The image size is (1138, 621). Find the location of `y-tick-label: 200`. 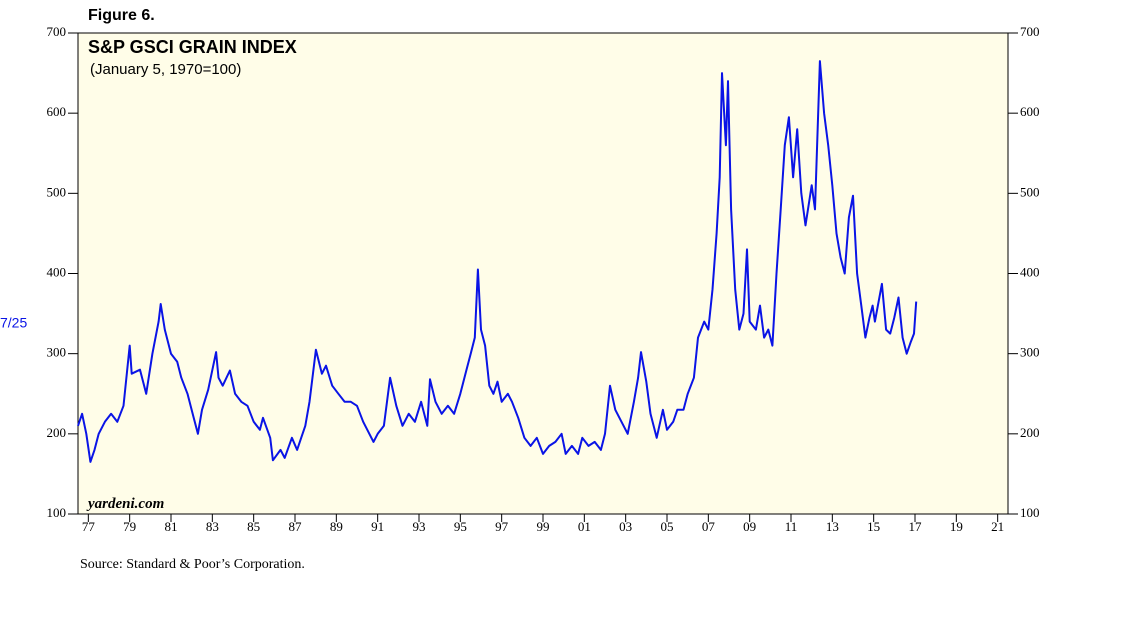

y-tick-label: 200 is located at coordinates (57, 432).